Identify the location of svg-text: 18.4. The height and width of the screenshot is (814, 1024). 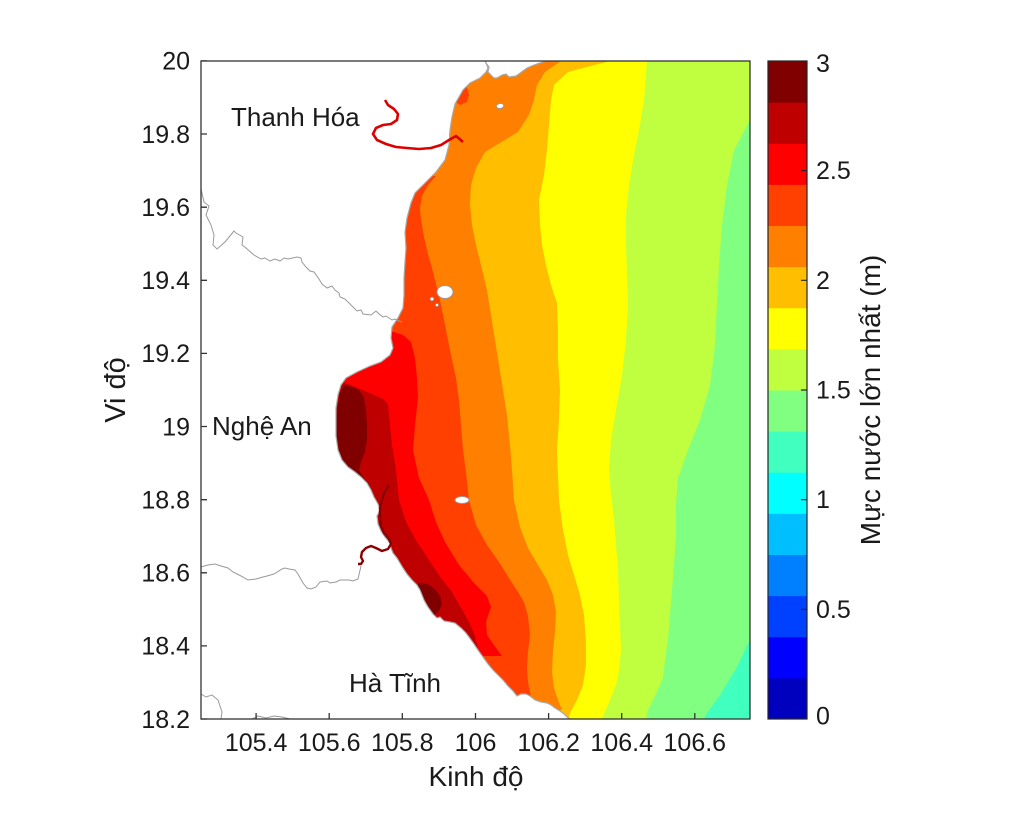
(165, 647).